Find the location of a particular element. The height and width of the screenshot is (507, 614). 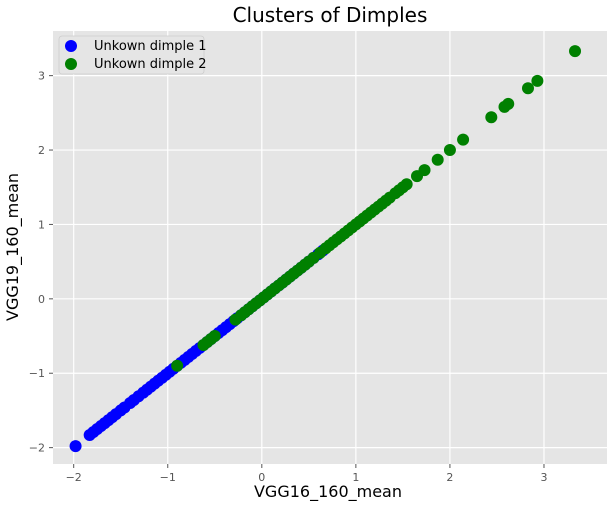

y-tick-label: −2 is located at coordinates (37, 448).